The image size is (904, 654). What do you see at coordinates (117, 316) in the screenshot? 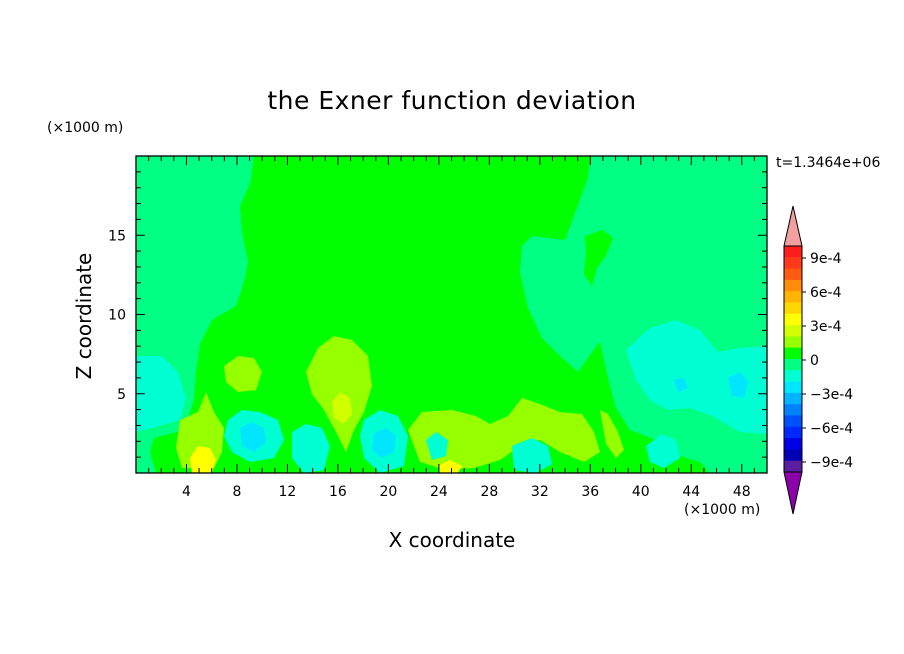
I see `y-tick-label: 10` at bounding box center [117, 316].